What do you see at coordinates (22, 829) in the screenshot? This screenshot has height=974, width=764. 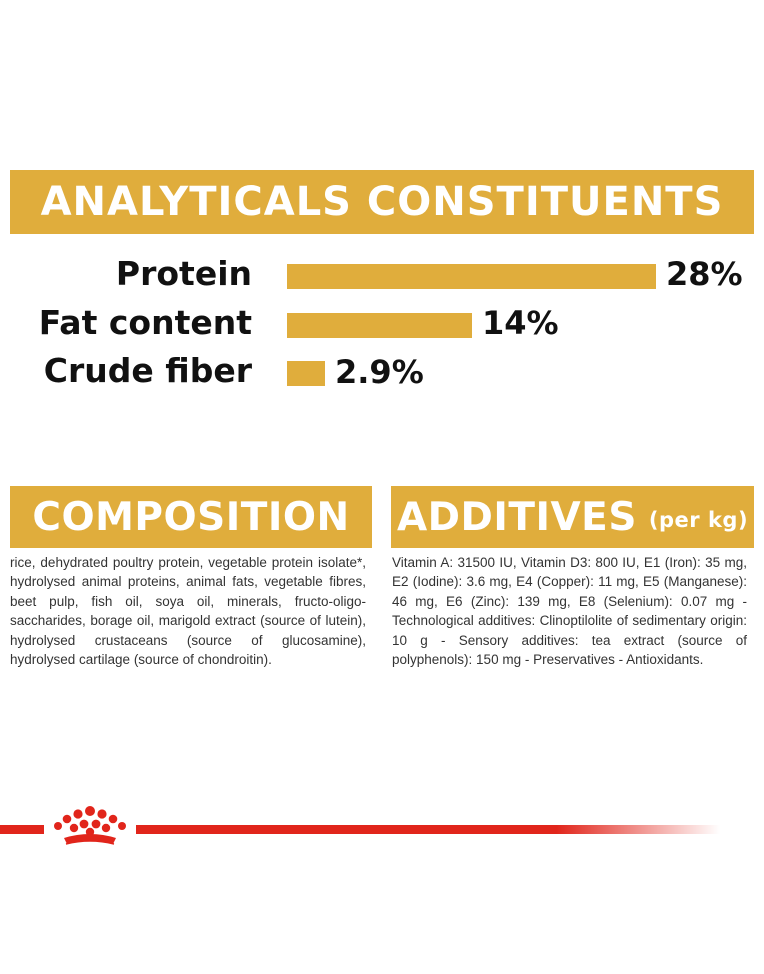 I see `footer-line-left` at bounding box center [22, 829].